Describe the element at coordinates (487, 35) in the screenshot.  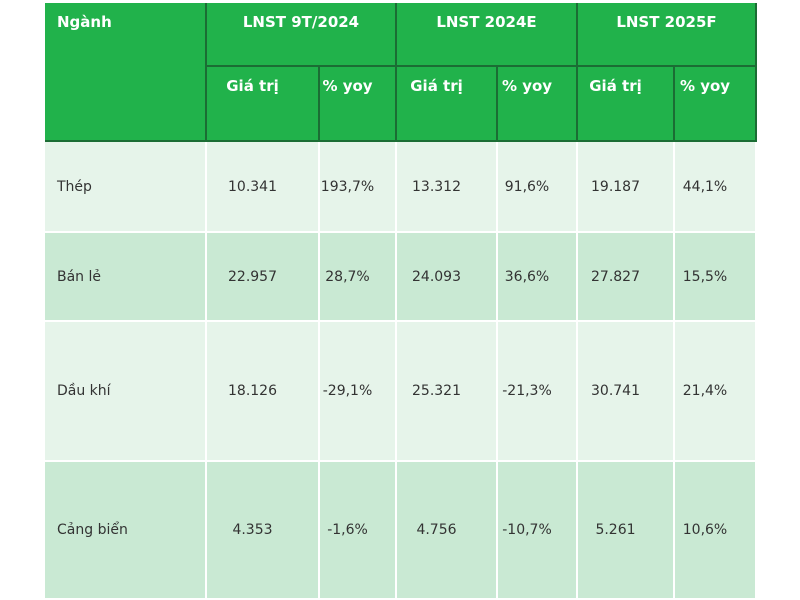
I see `group-header: LNST 2024E` at that location.